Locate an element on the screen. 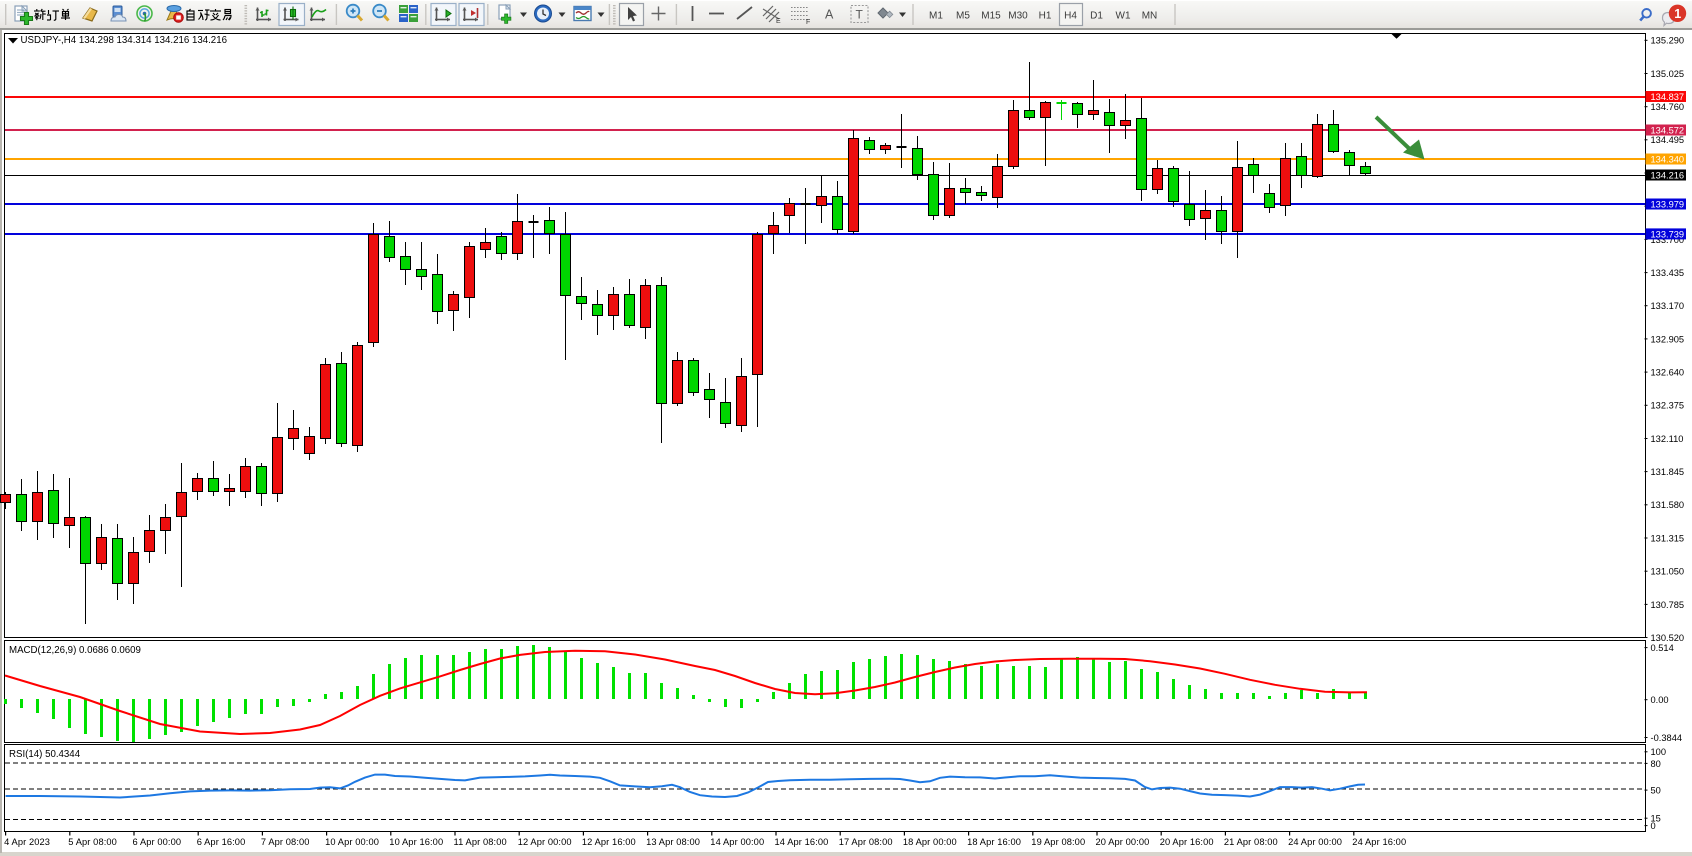 The height and width of the screenshot is (856, 1692). svg-text: A is located at coordinates (829, 15).